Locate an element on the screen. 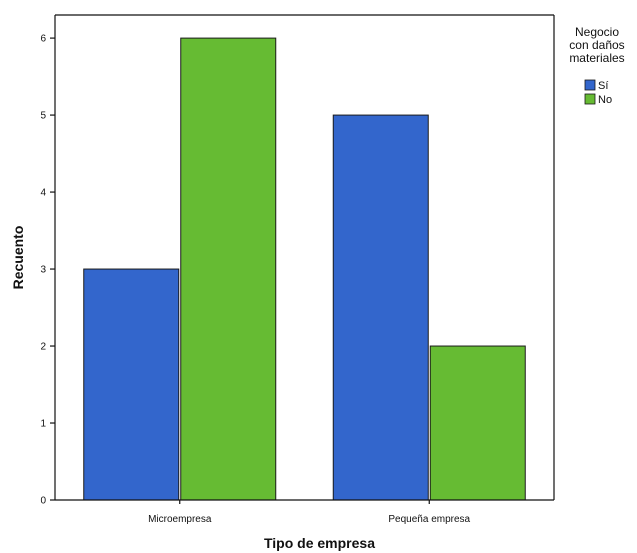 This screenshot has height=553, width=637. y-axis-title: Recuento is located at coordinates (18, 258).